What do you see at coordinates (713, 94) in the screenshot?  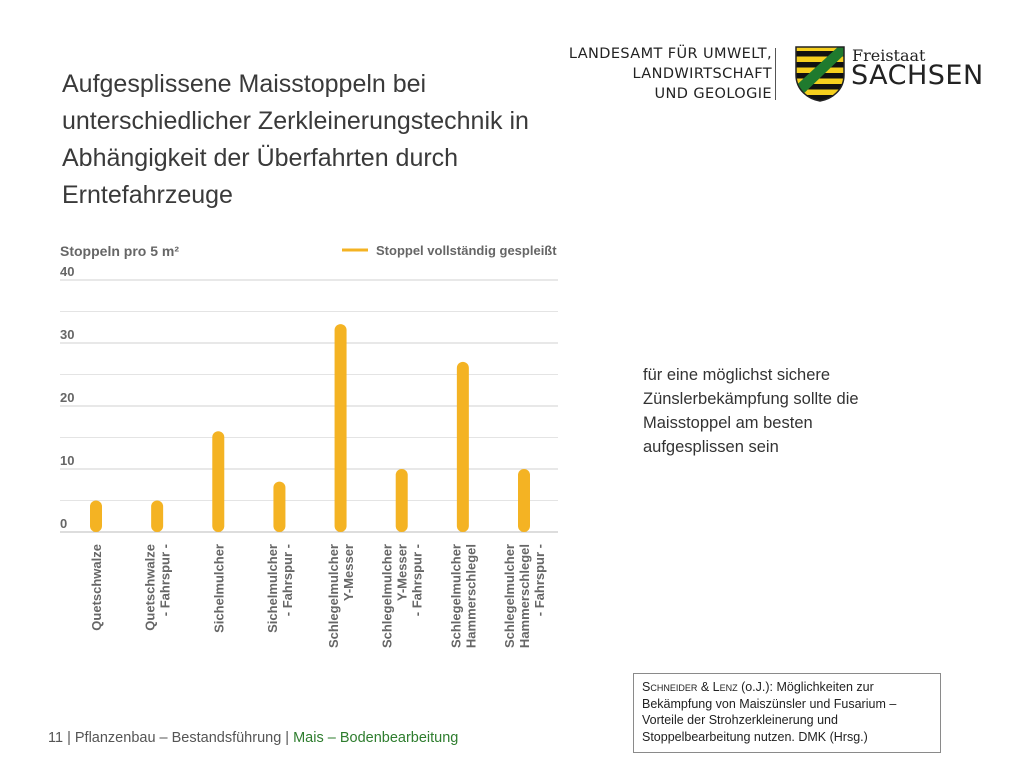 I see `org-name-line: UND GEOLOGIE` at bounding box center [713, 94].